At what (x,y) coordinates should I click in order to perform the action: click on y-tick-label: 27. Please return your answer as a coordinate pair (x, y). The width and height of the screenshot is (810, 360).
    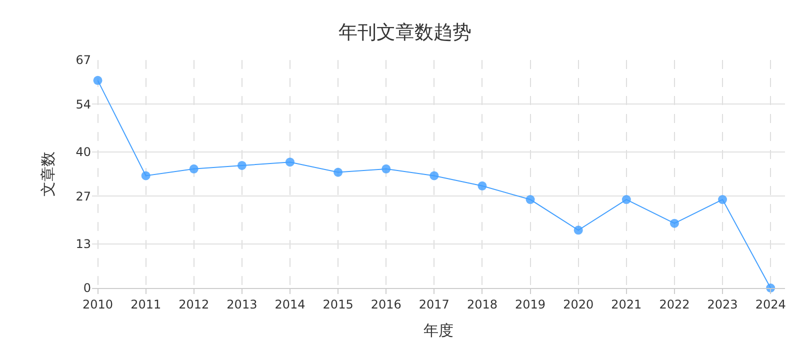
    Looking at the image, I should click on (83, 196).